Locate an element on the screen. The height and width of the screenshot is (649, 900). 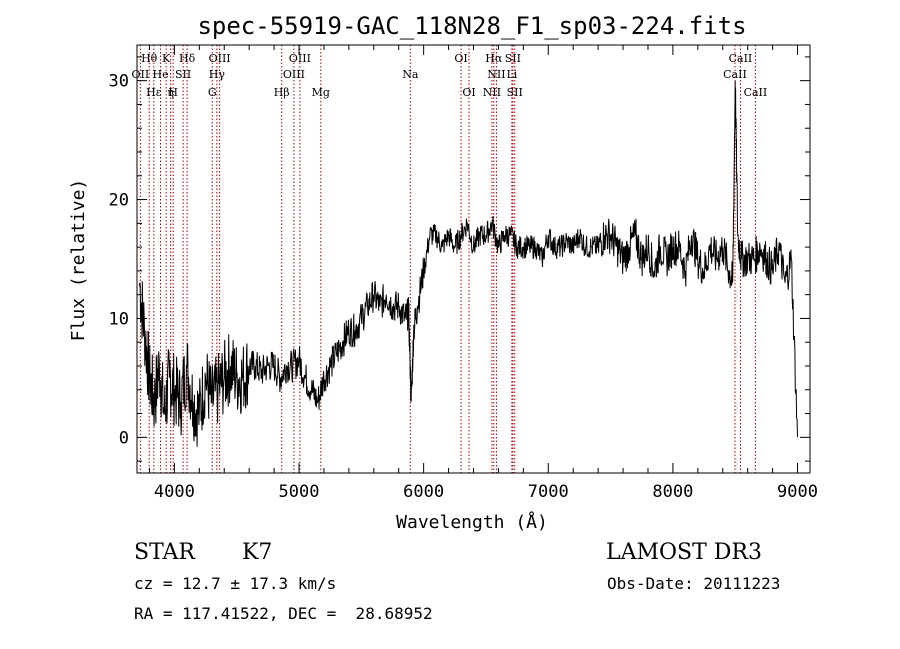
chart-title: spec-55919-GAC_118N28_F1_sp03-224.fits is located at coordinates (471, 26).